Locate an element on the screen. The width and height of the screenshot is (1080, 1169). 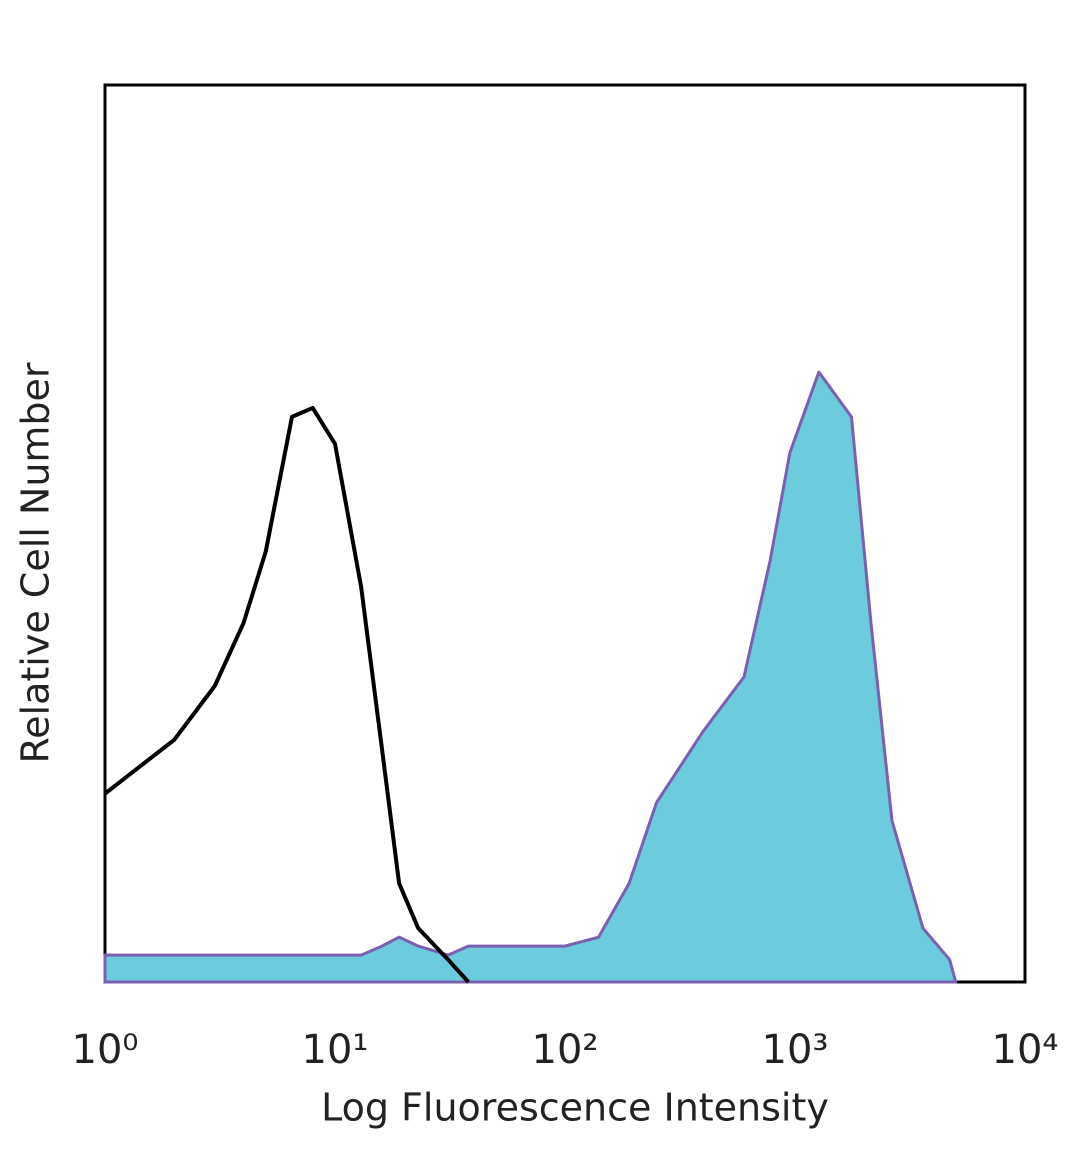
x-tick-label: 10⁴ is located at coordinates (1025, 1050).